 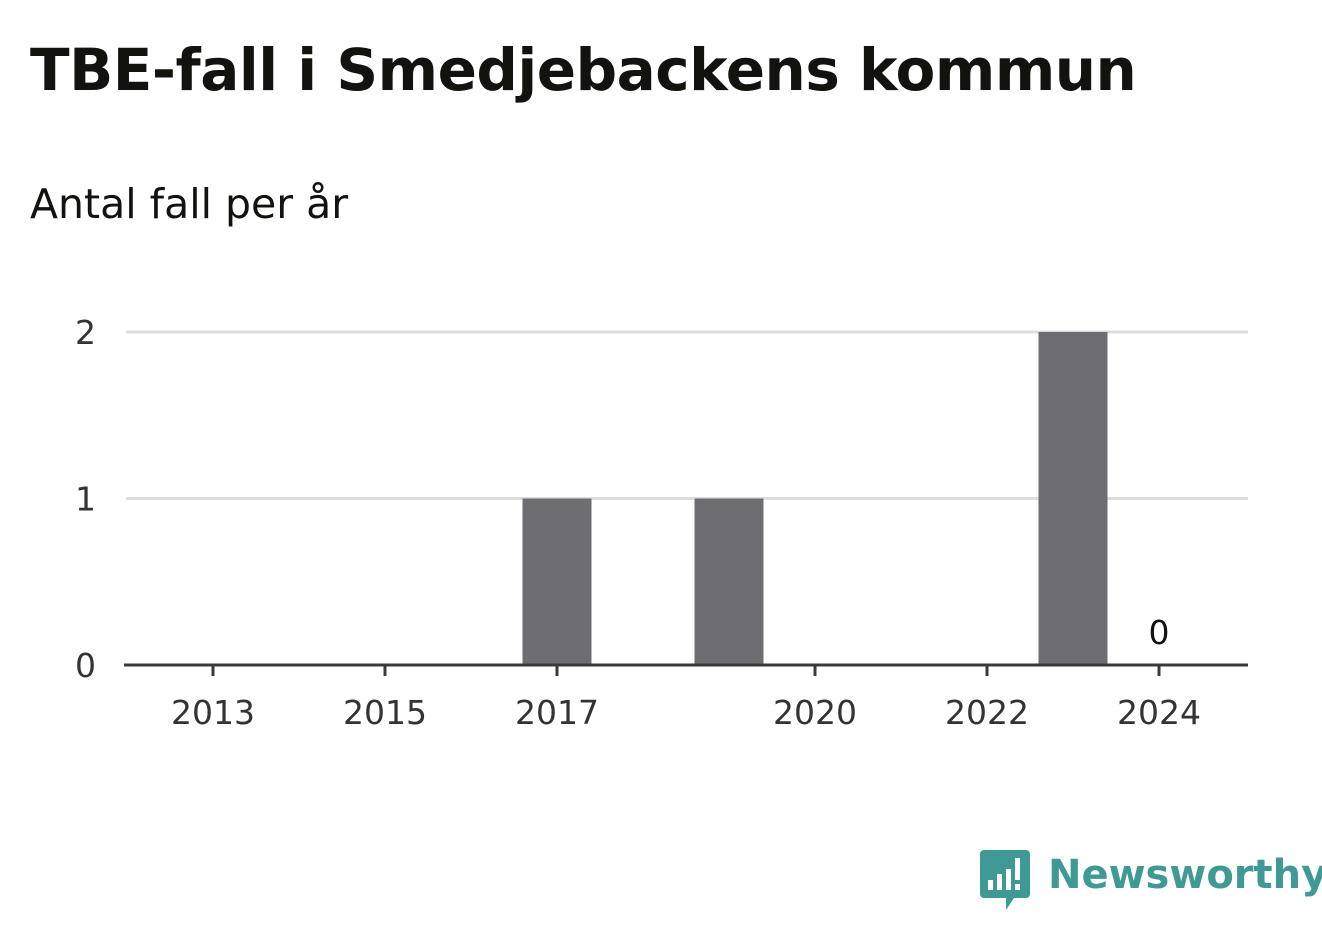 I want to click on chart-annotations: 0, so click(x=1159, y=632).